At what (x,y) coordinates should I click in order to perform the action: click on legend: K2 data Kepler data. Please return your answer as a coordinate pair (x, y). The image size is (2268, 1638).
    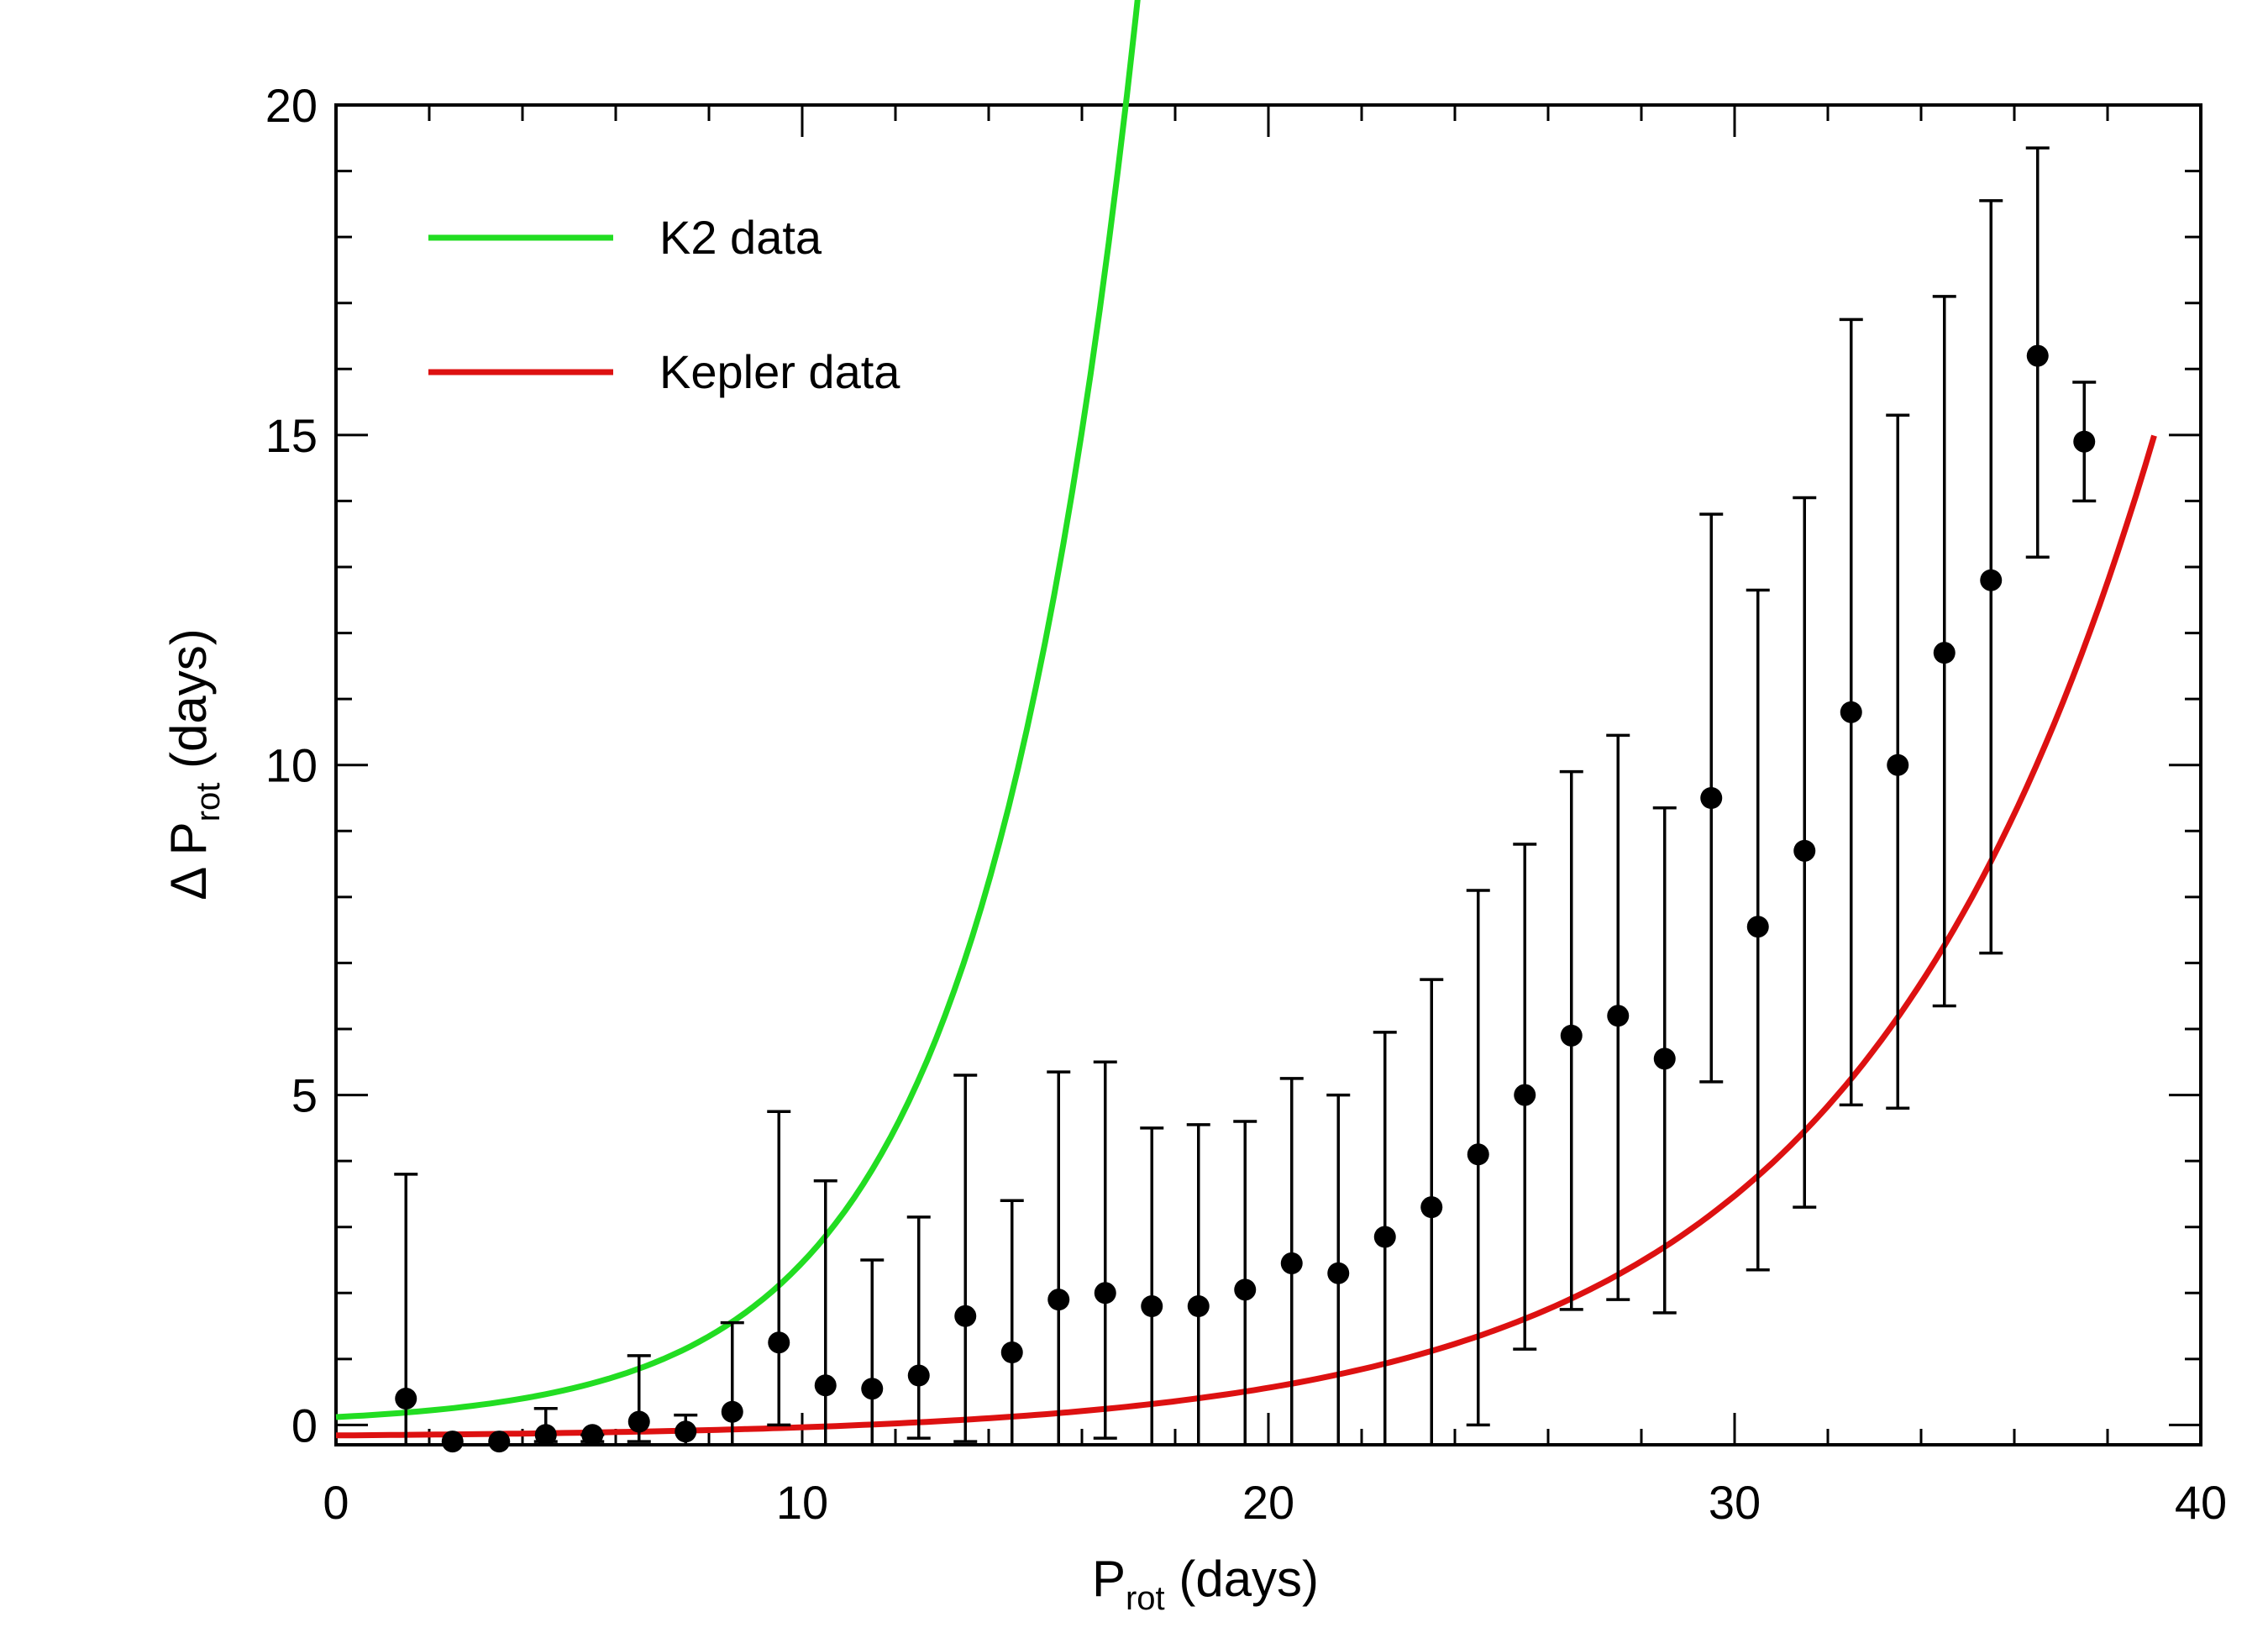
    Looking at the image, I should click on (664, 304).